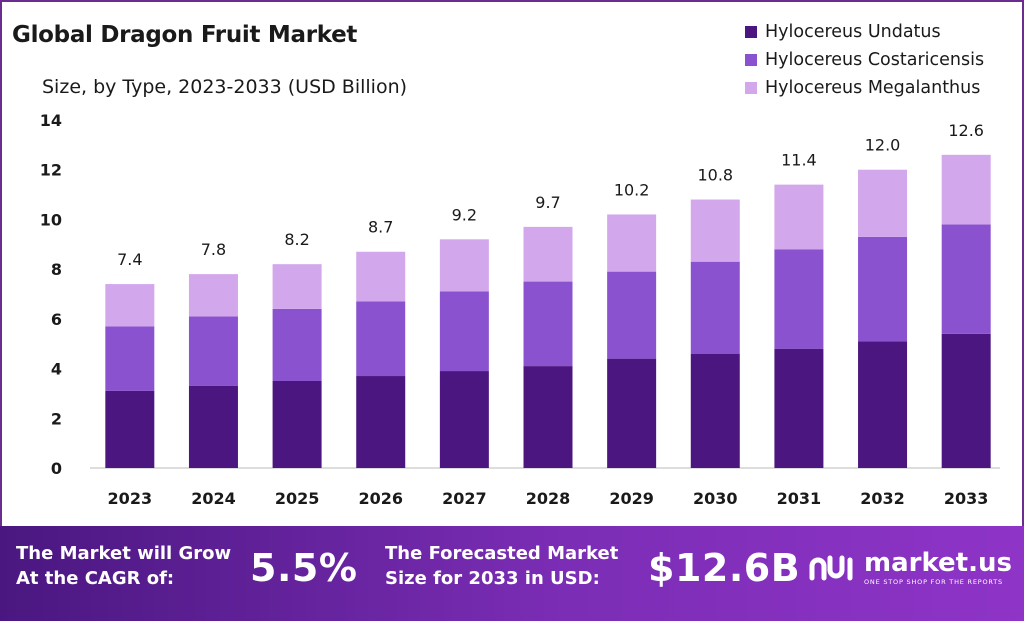 The image size is (1024, 621). Describe the element at coordinates (464, 498) in the screenshot. I see `x-tick-label: 2027` at that location.